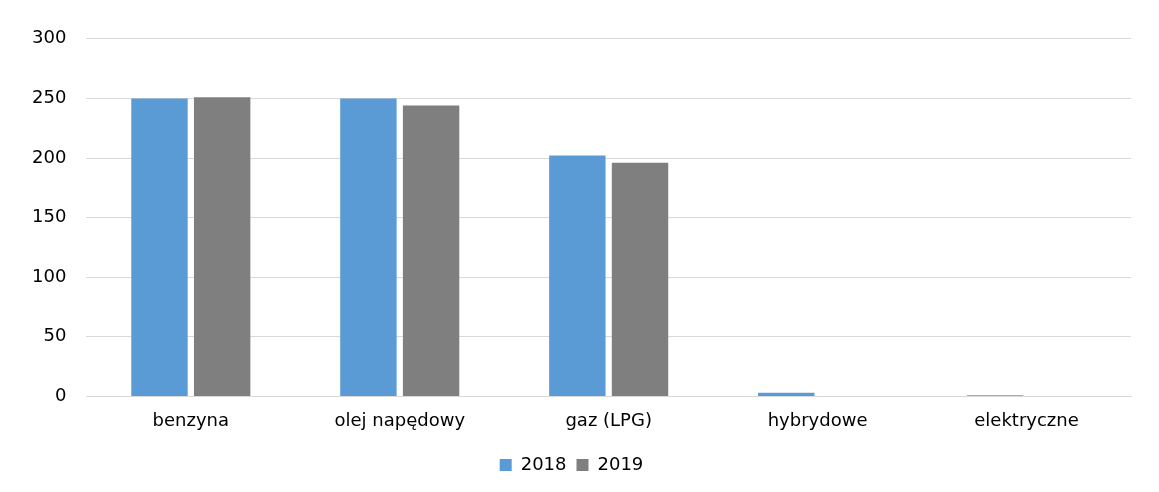 This screenshot has width=1159, height=492. What do you see at coordinates (543, 463) in the screenshot?
I see `legend-label: 2018` at bounding box center [543, 463].